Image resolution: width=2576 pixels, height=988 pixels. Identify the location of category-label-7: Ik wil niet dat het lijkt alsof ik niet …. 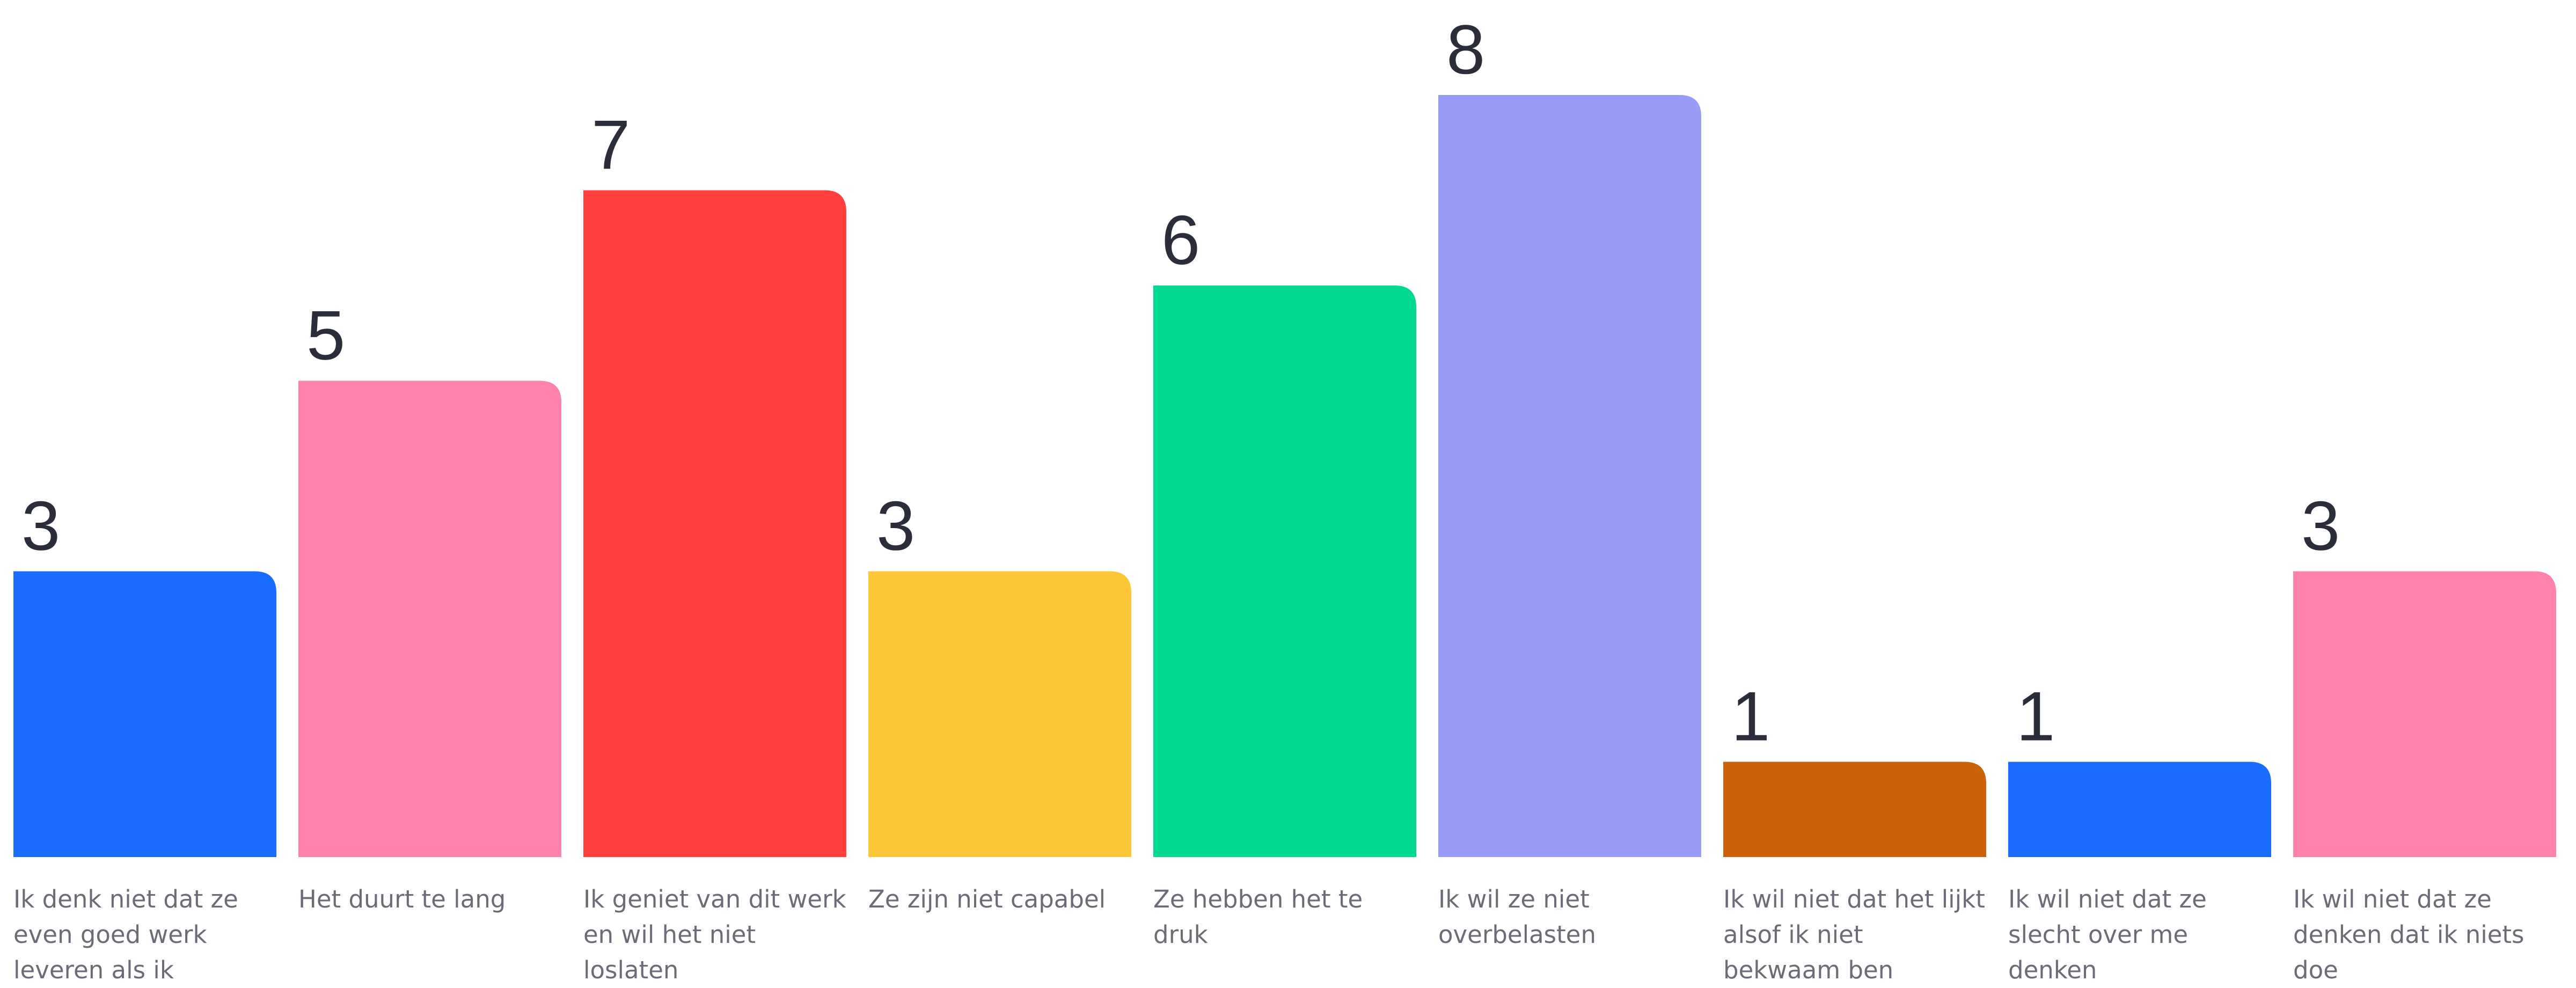
(1854, 934).